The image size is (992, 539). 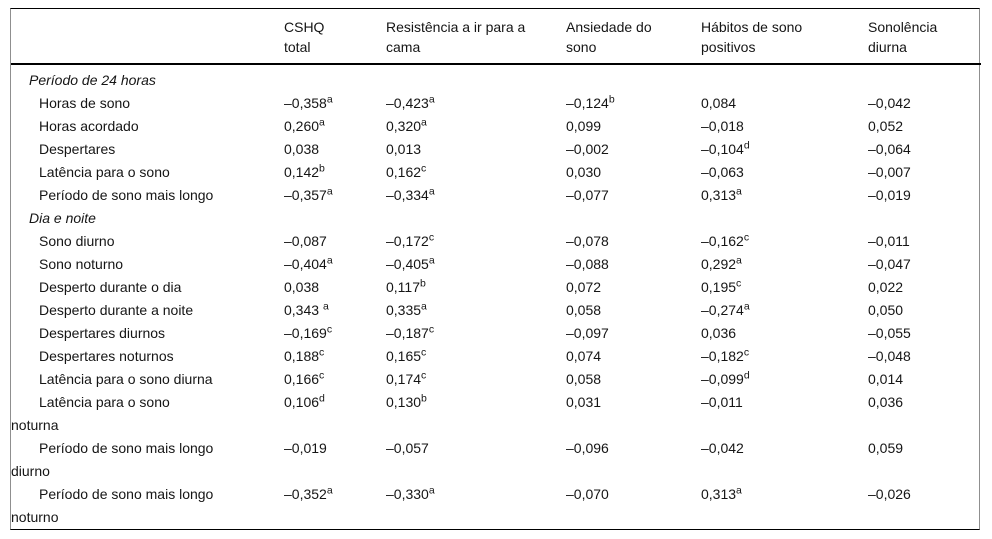 What do you see at coordinates (633, 333) in the screenshot?
I see `value-cell: –0,097` at bounding box center [633, 333].